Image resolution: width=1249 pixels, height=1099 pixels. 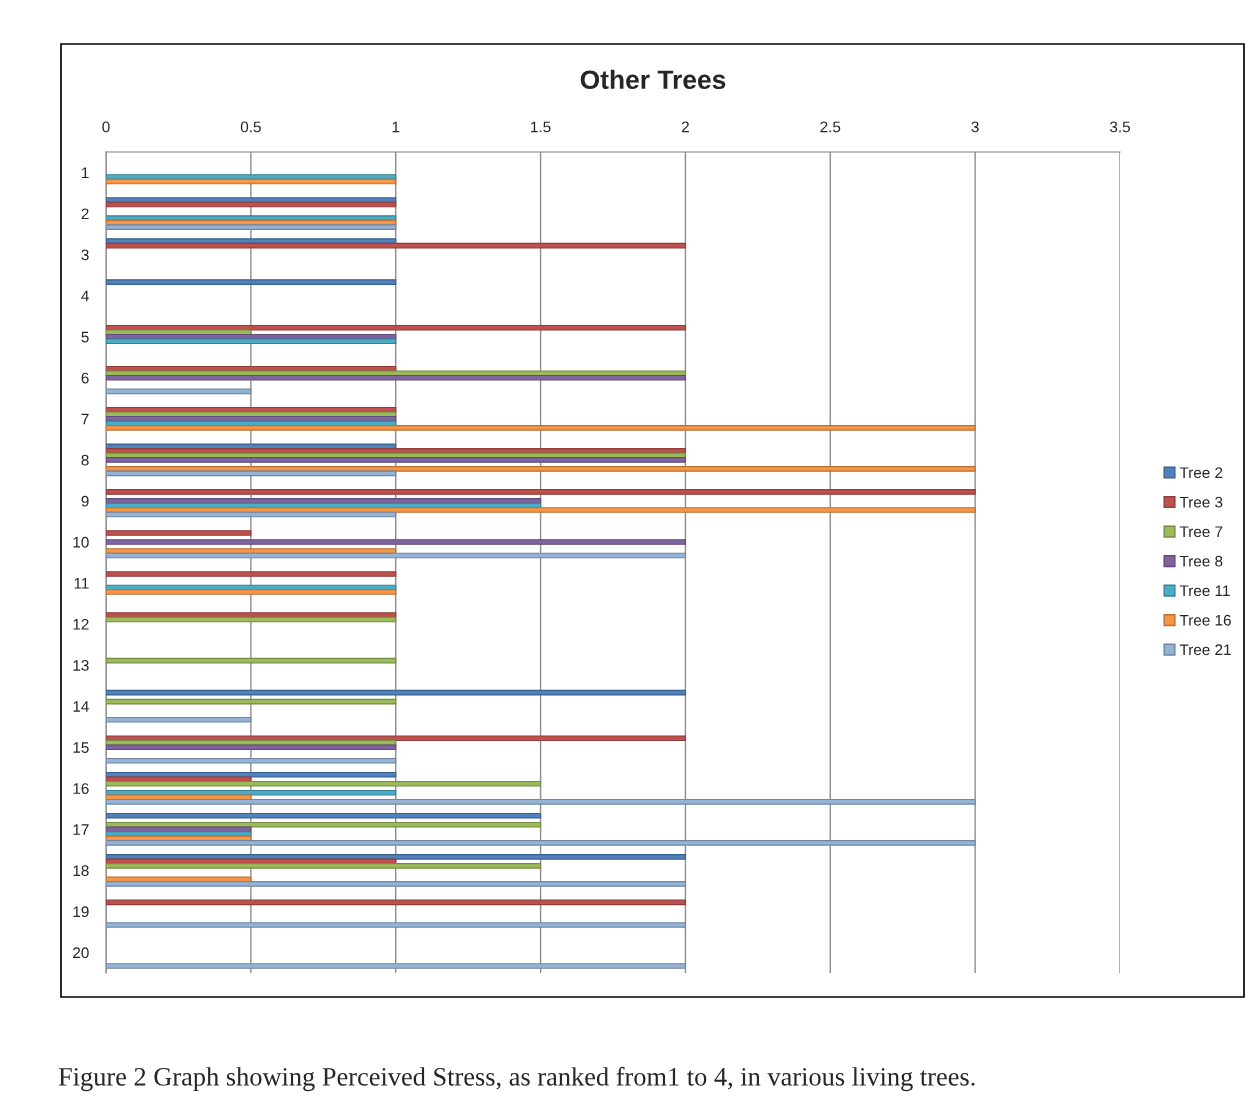 I want to click on legend-label: Tree 8, so click(x=1201, y=561).